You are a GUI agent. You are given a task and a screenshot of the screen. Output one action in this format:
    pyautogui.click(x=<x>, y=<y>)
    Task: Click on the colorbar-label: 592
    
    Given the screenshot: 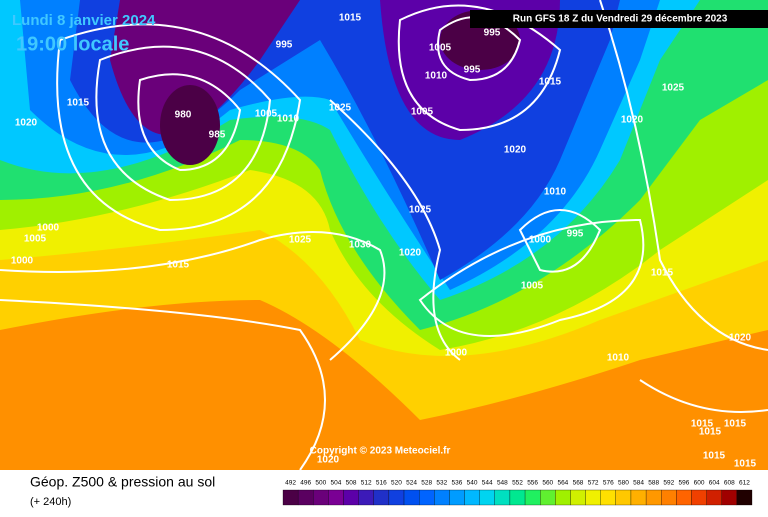 What is the action you would take?
    pyautogui.click(x=668, y=483)
    